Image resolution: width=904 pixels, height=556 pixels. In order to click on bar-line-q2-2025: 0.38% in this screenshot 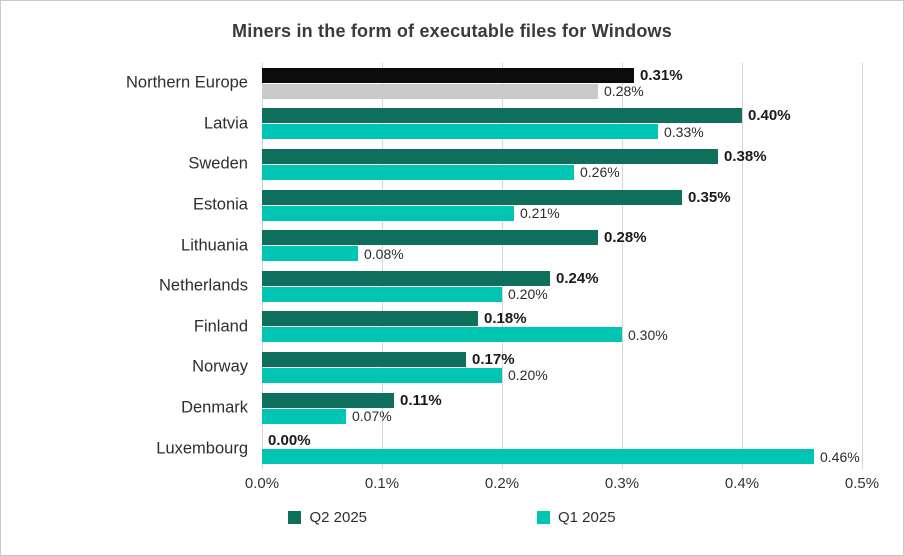, I will do `click(562, 156)`.